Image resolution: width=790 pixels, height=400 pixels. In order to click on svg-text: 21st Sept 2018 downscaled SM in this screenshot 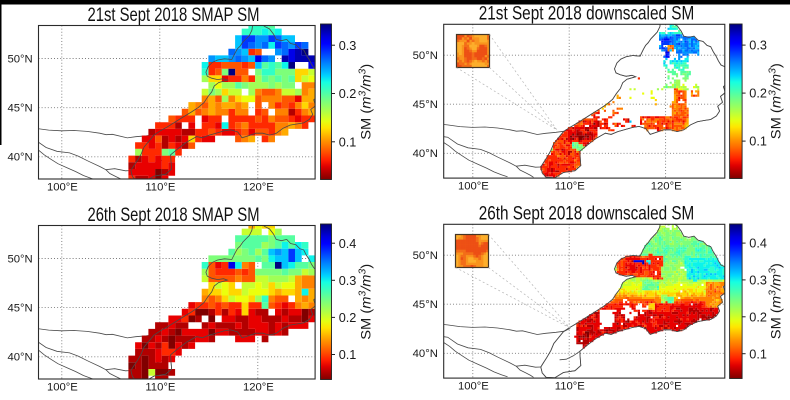, I will do `click(587, 14)`.